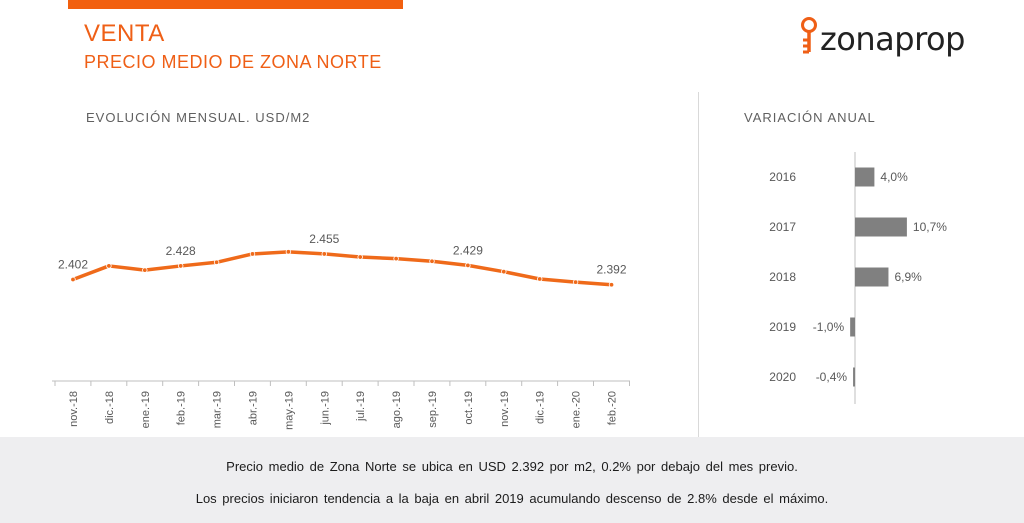  What do you see at coordinates (468, 250) in the screenshot?
I see `data-label: 2.429` at bounding box center [468, 250].